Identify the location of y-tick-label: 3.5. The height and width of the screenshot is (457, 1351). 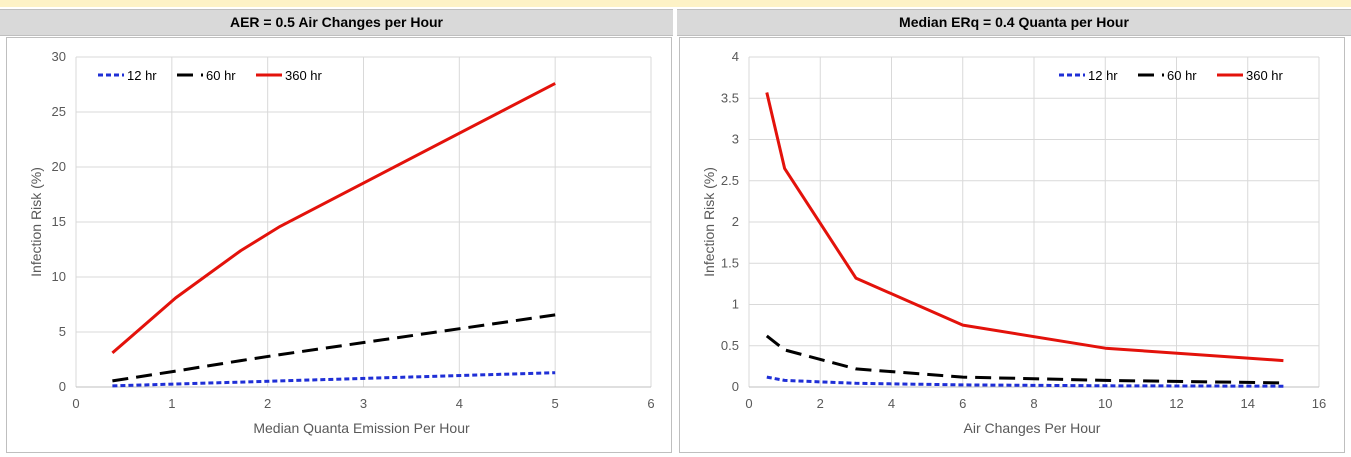
(730, 97).